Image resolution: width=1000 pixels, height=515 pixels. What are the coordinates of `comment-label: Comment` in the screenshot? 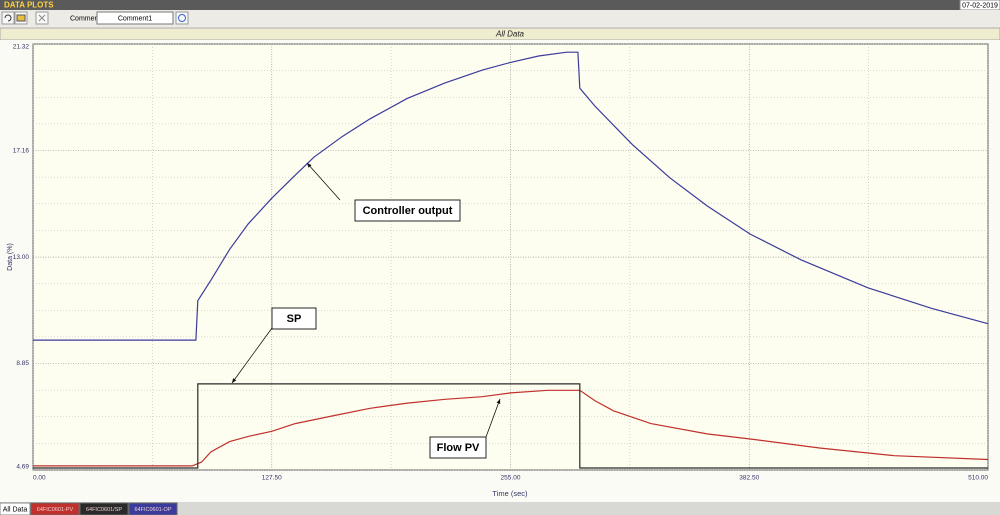 It's located at (85, 18).